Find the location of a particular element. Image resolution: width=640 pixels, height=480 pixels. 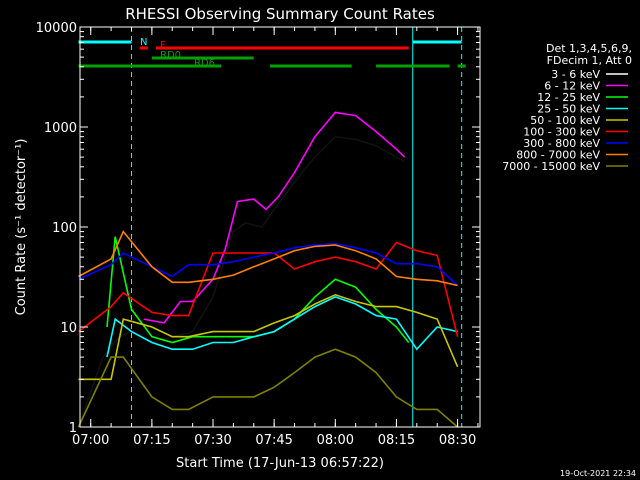

legend-label-3: 25 - 50 keV is located at coordinates (568, 109).